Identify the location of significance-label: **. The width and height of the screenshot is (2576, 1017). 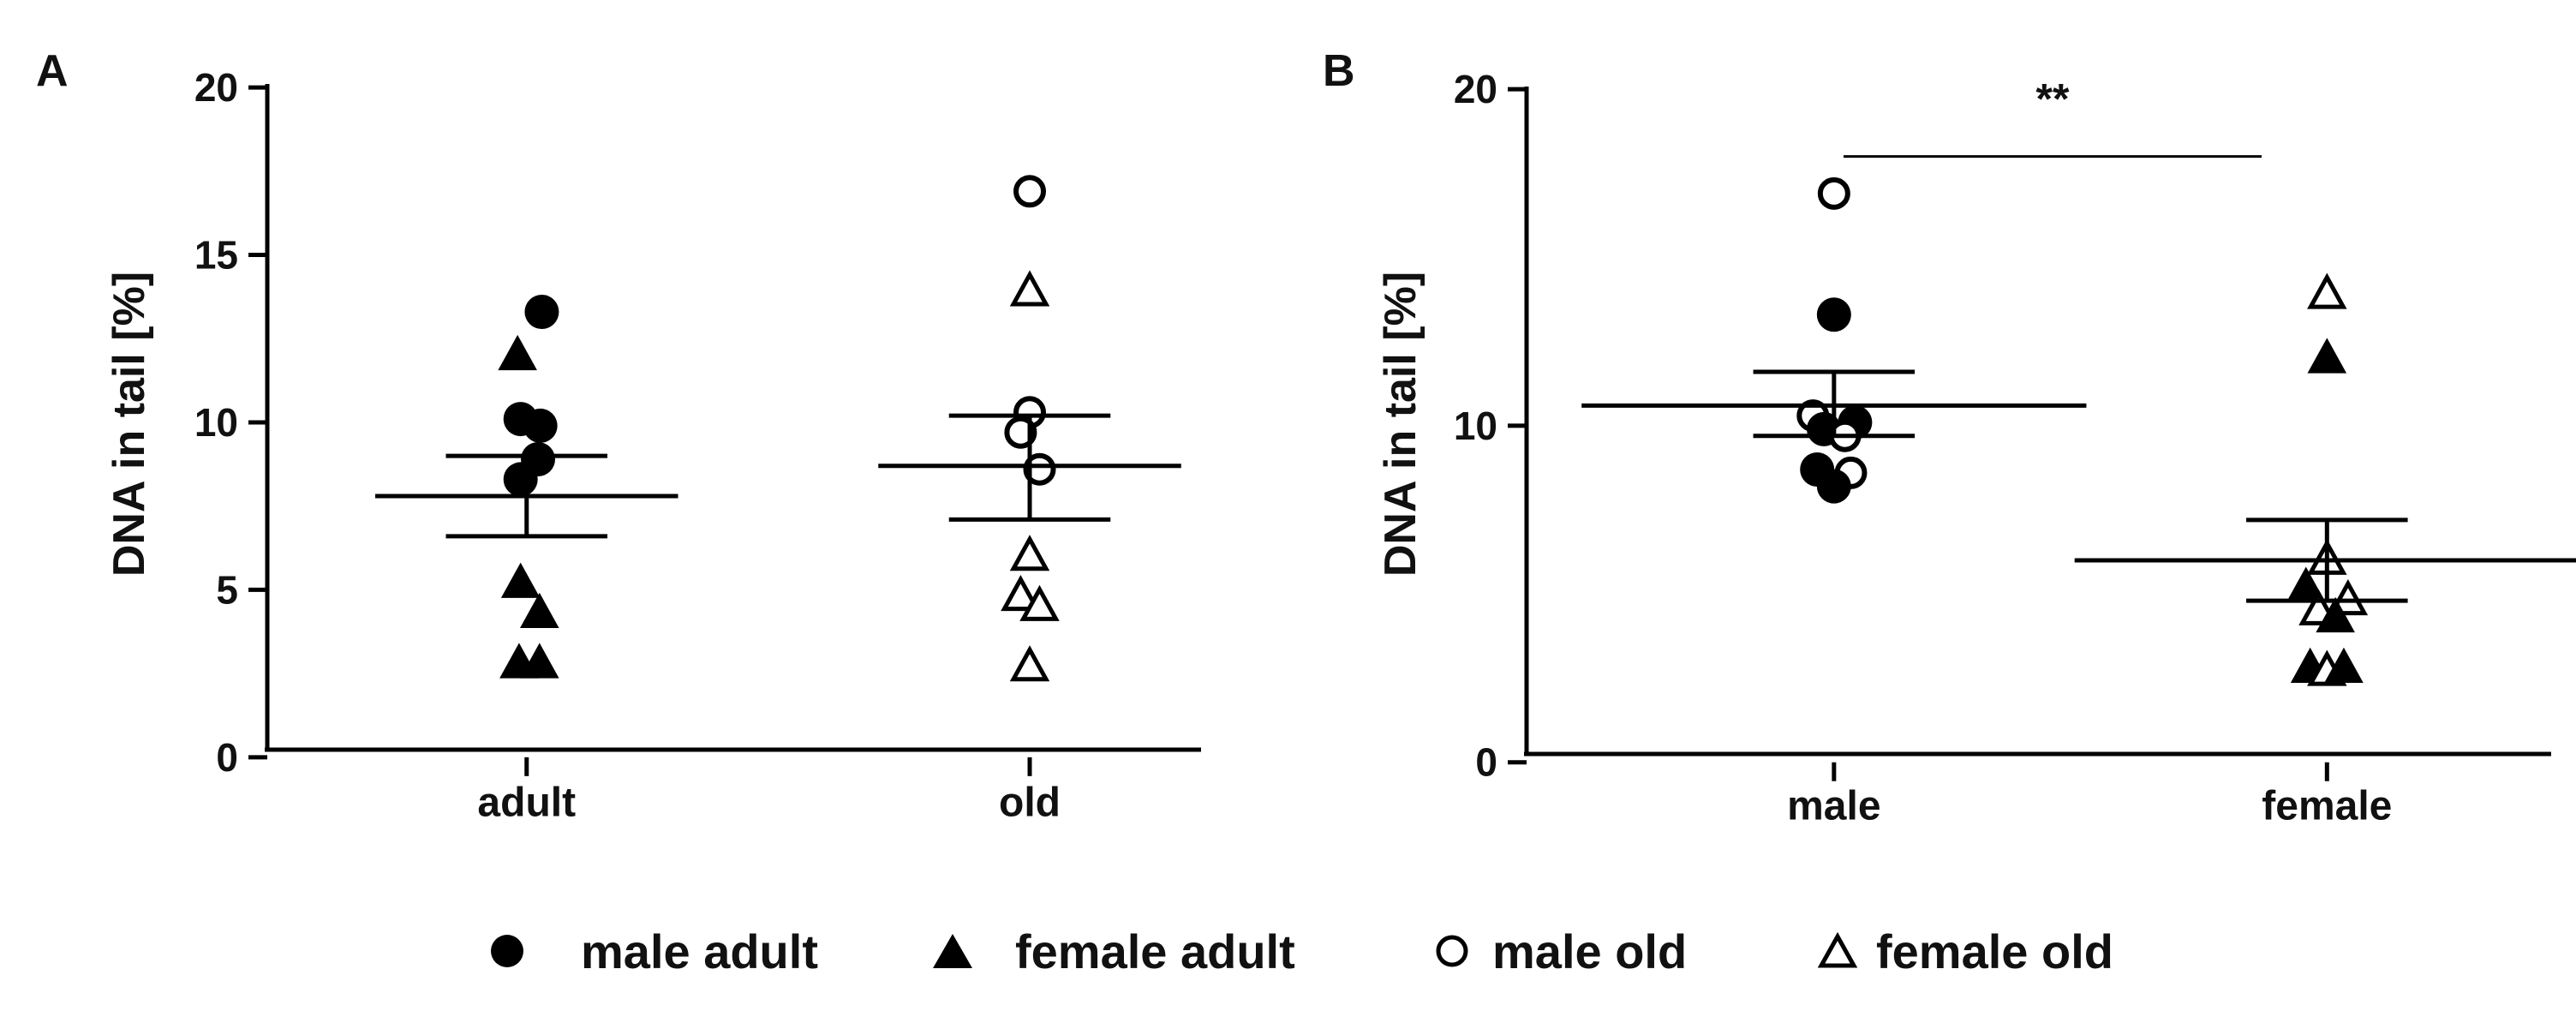
(2053, 99).